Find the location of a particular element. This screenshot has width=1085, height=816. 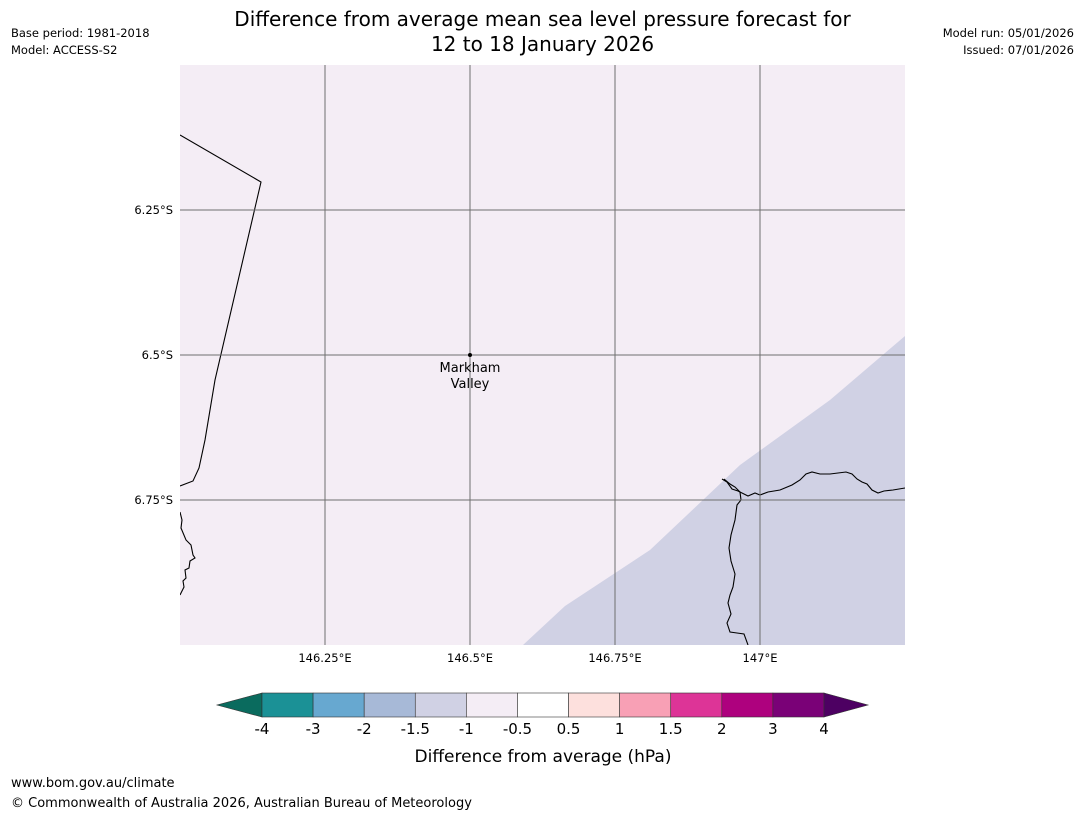

footer-url: www.bom.gov.au/climate is located at coordinates (93, 783).